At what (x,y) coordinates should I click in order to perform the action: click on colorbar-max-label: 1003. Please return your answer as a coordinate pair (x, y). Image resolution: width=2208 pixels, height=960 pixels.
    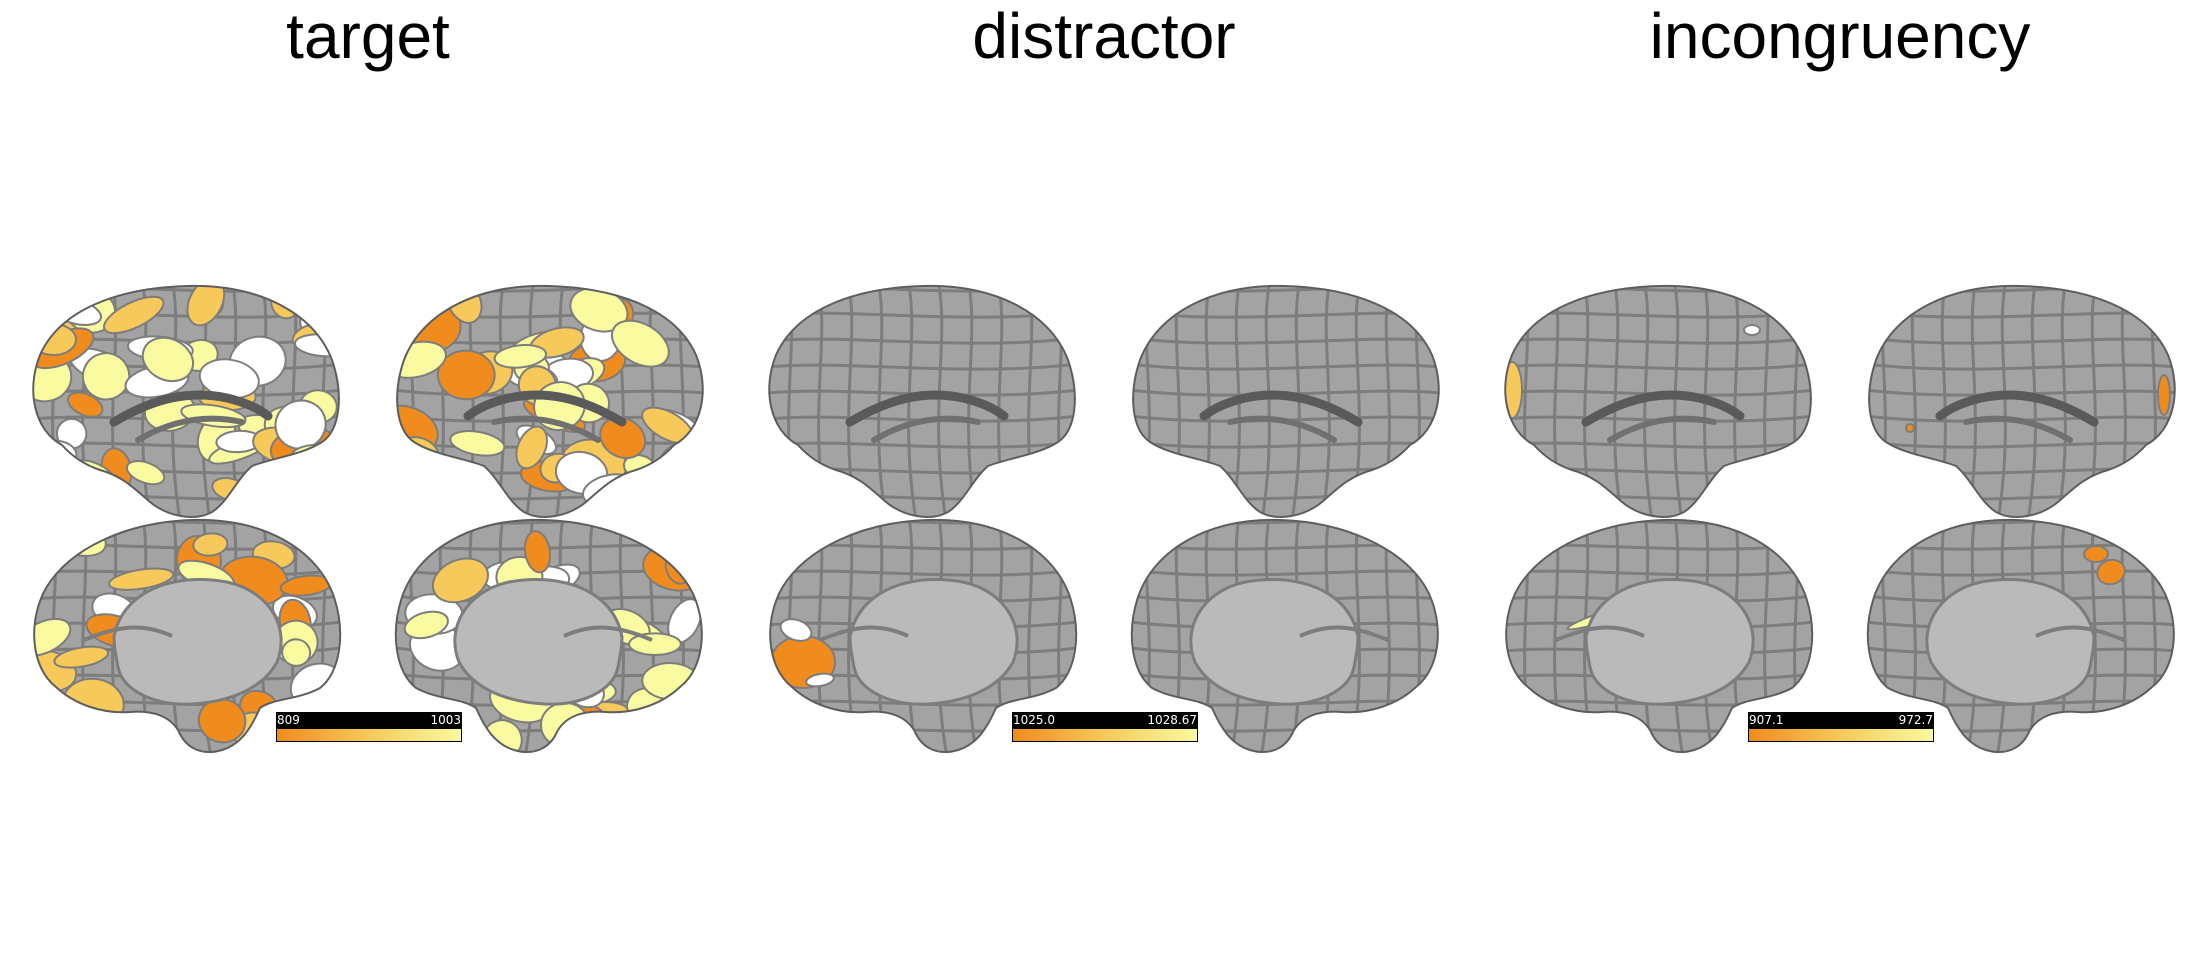
    Looking at the image, I should click on (445, 720).